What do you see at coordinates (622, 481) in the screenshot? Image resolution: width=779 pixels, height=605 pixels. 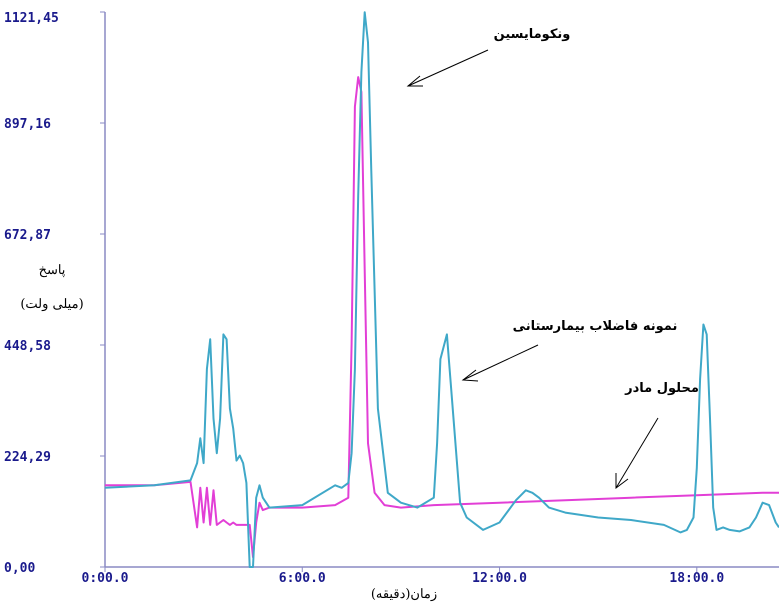 I see `arrow-head-stock-solution` at bounding box center [622, 481].